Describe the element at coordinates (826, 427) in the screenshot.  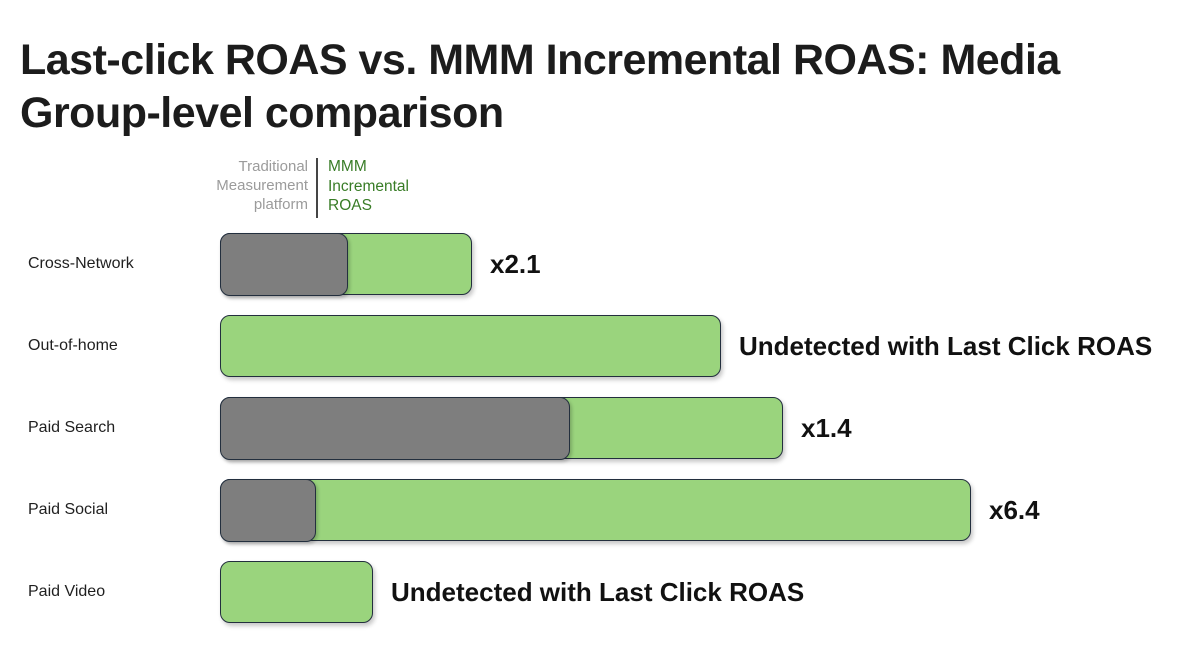
I see `bar-annotation: x1.4` at that location.